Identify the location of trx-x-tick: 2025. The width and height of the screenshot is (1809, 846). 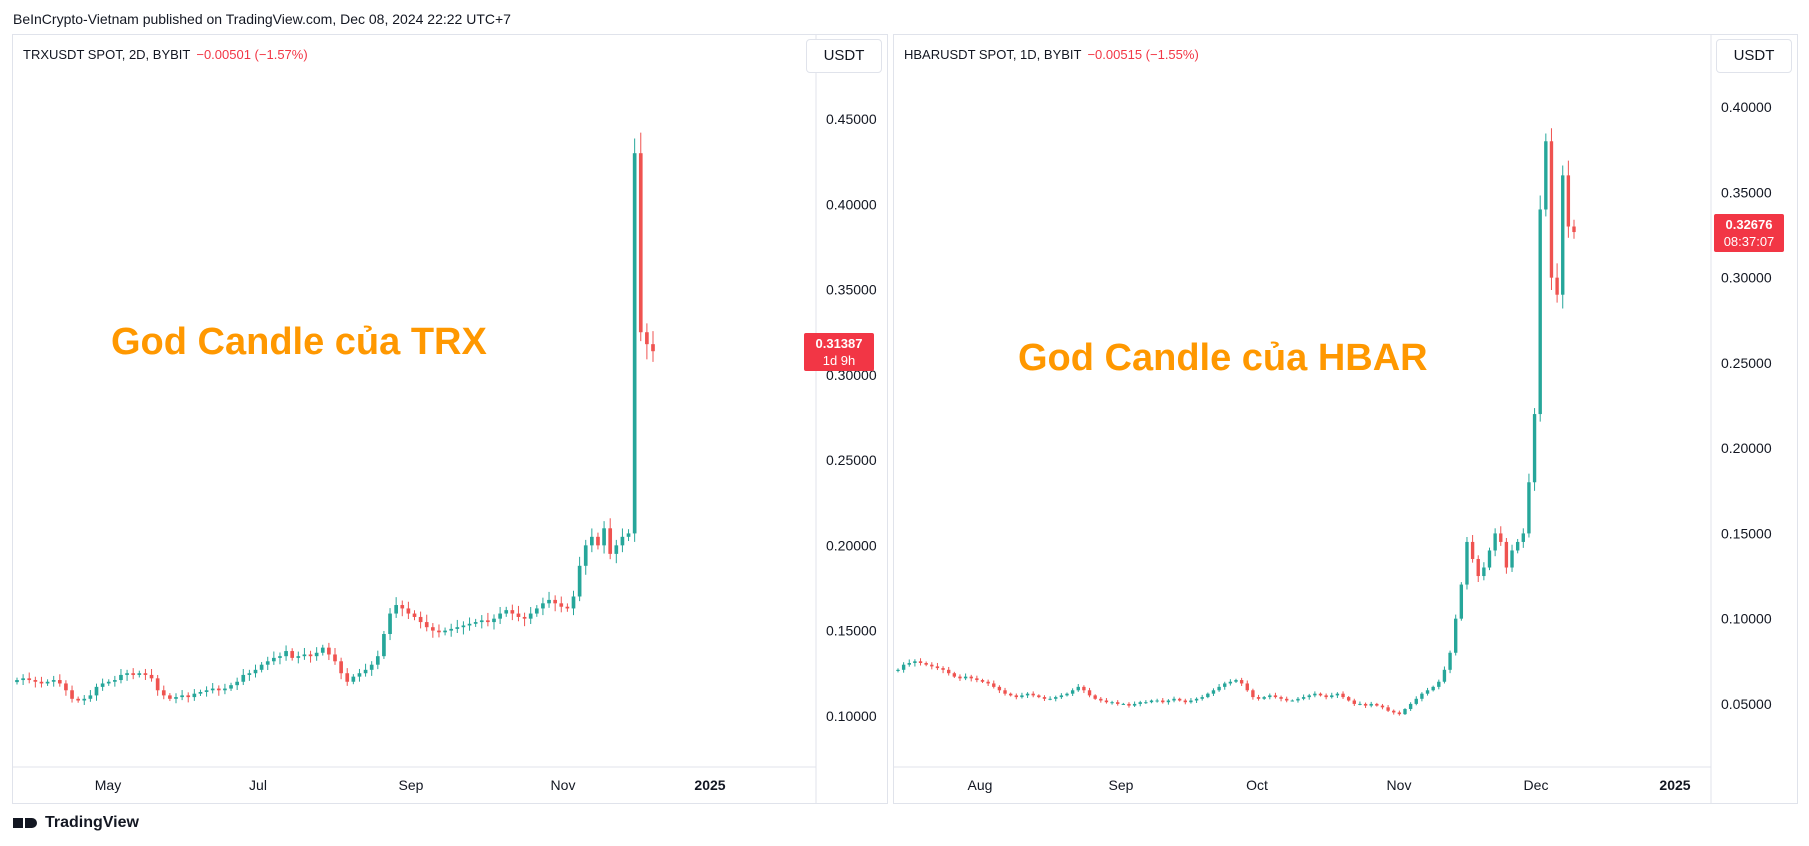
(709, 785).